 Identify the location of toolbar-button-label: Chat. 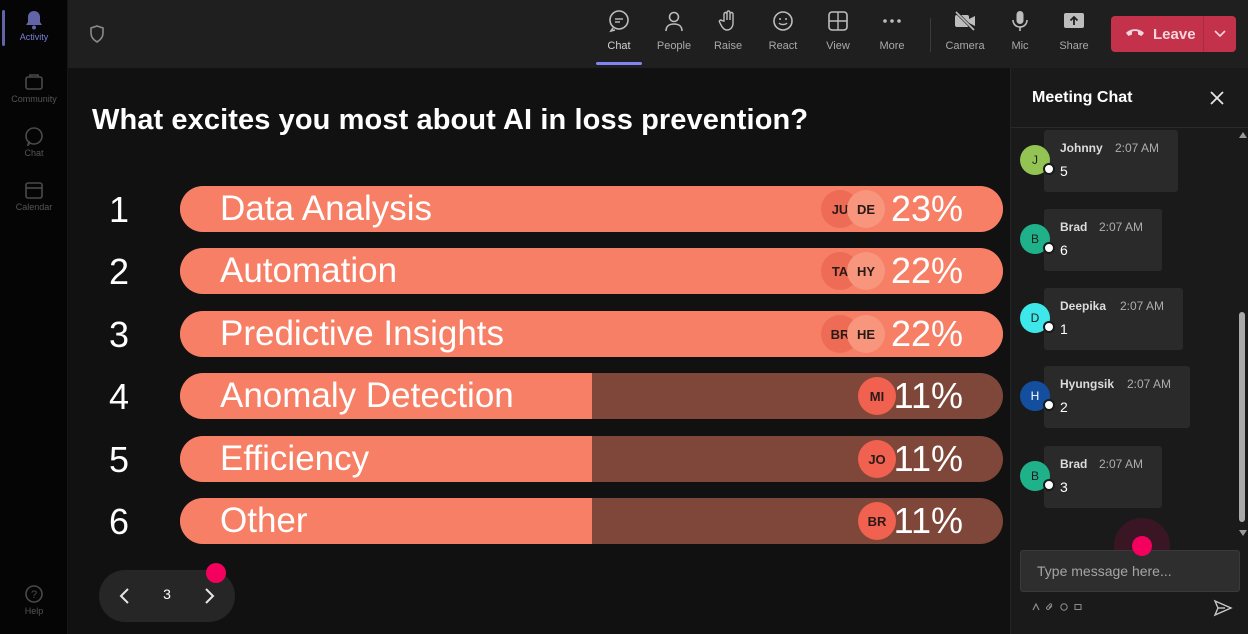
(619, 46).